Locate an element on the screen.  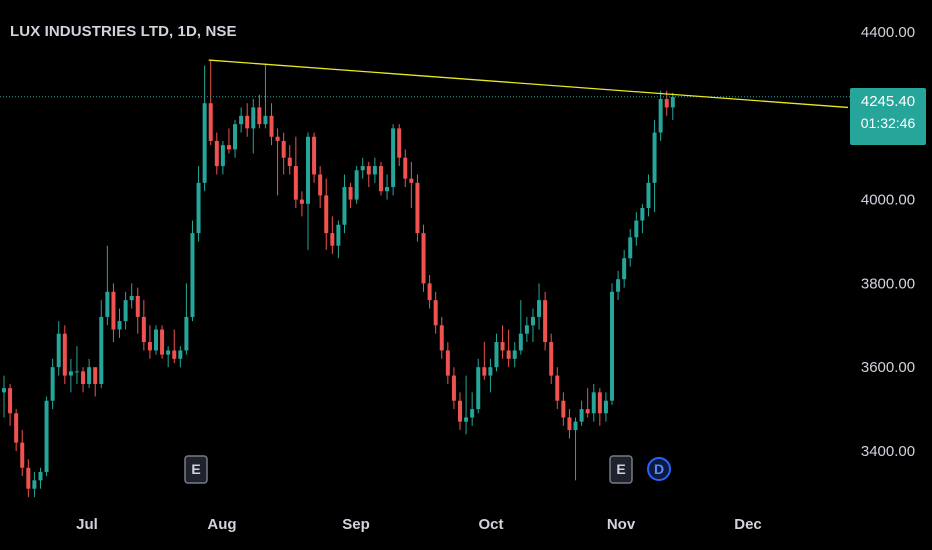
trendline is located at coordinates (528, 84).